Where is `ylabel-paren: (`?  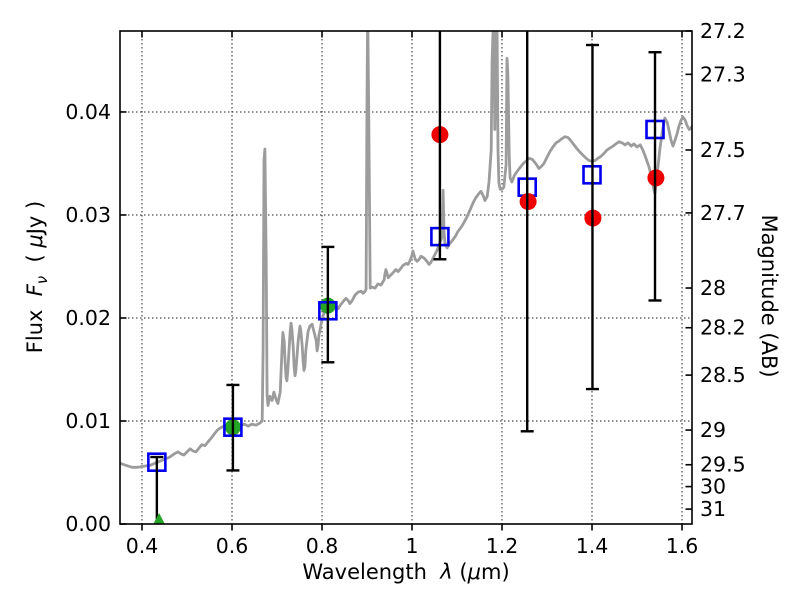
ylabel-paren: ( is located at coordinates (35, 261).